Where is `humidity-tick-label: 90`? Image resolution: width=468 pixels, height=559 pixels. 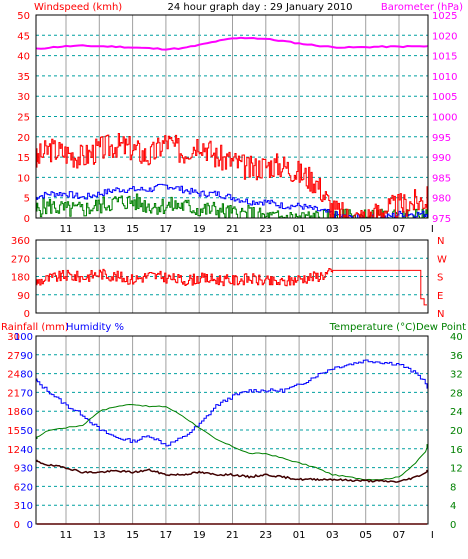
humidity-tick-label: 90 is located at coordinates (26, 356).